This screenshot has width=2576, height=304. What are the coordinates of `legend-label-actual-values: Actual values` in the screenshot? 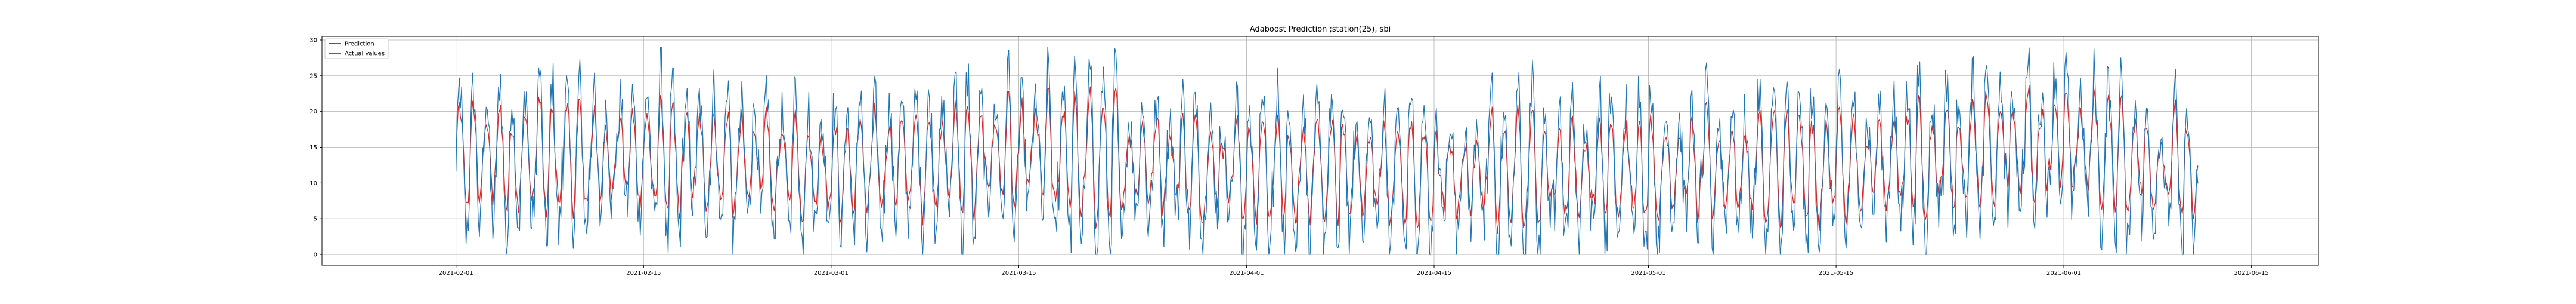 It's located at (365, 54).